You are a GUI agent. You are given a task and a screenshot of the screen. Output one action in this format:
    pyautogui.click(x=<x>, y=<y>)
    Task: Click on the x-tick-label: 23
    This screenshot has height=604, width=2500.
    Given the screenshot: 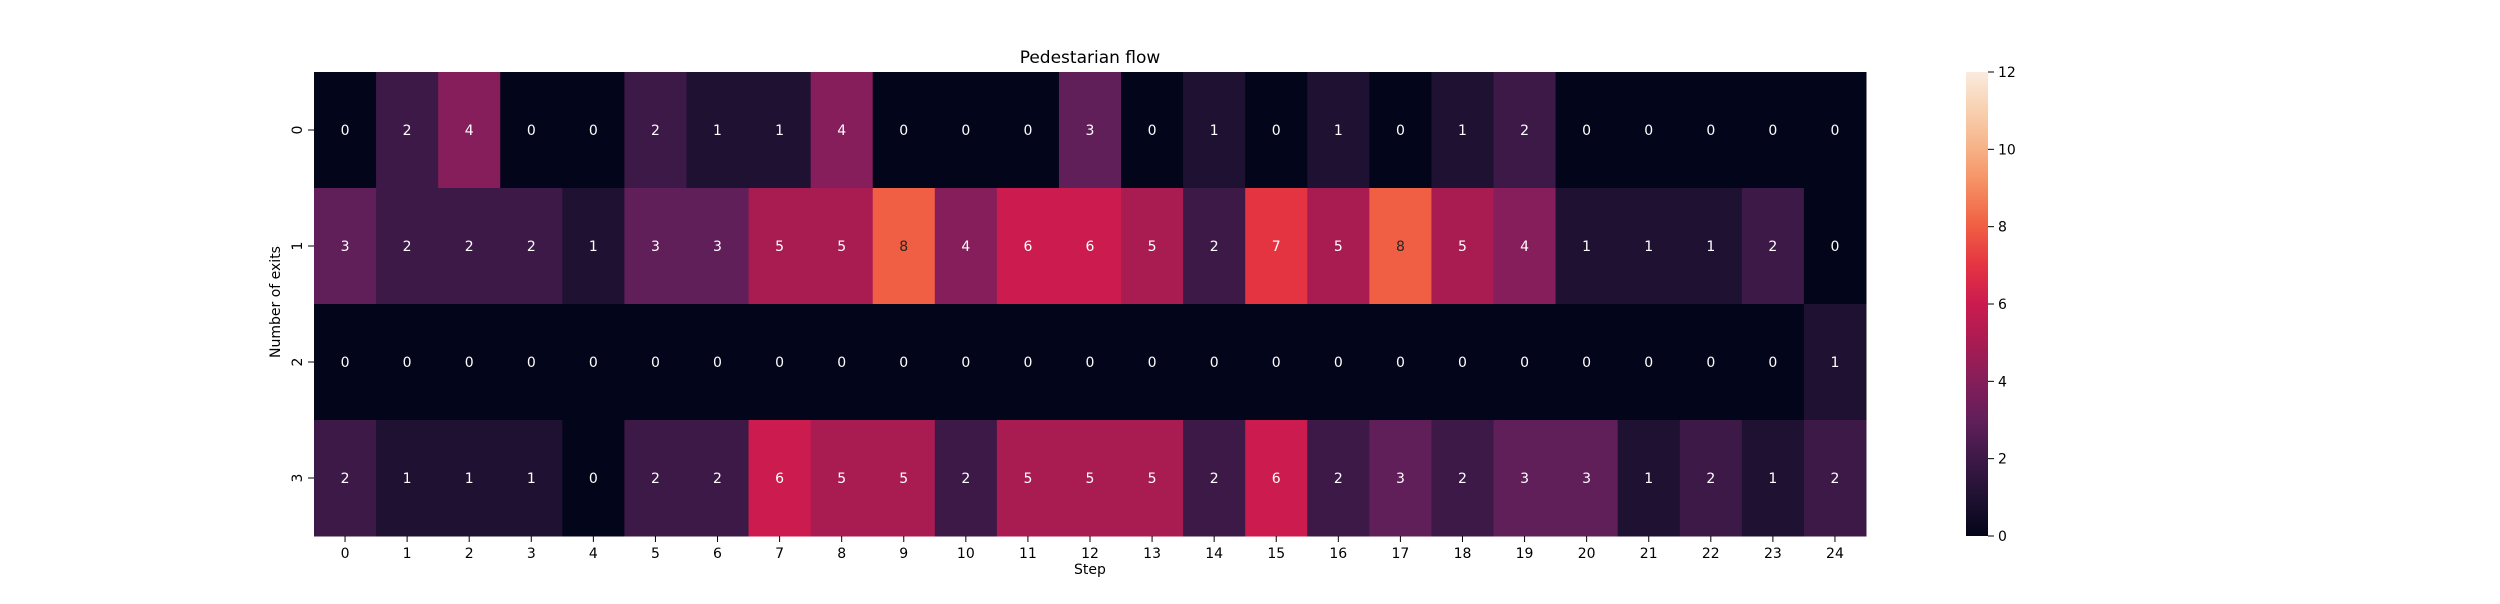 What is the action you would take?
    pyautogui.click(x=1773, y=554)
    